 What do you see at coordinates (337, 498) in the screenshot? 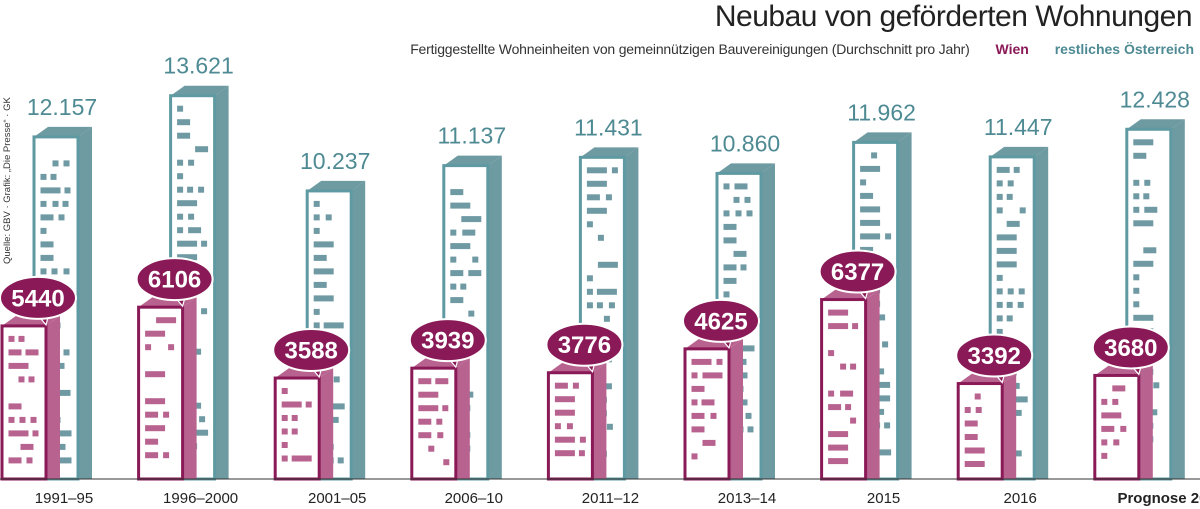
I see `x-tick-label: 2001–05` at bounding box center [337, 498].